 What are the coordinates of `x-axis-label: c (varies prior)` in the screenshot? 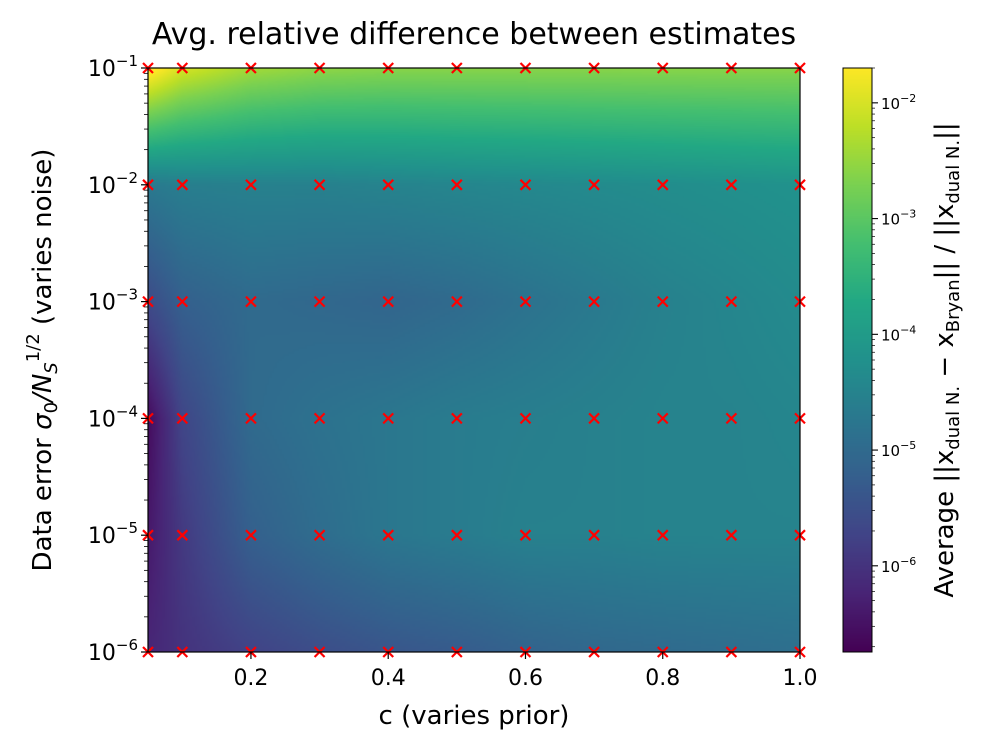 It's located at (474, 716).